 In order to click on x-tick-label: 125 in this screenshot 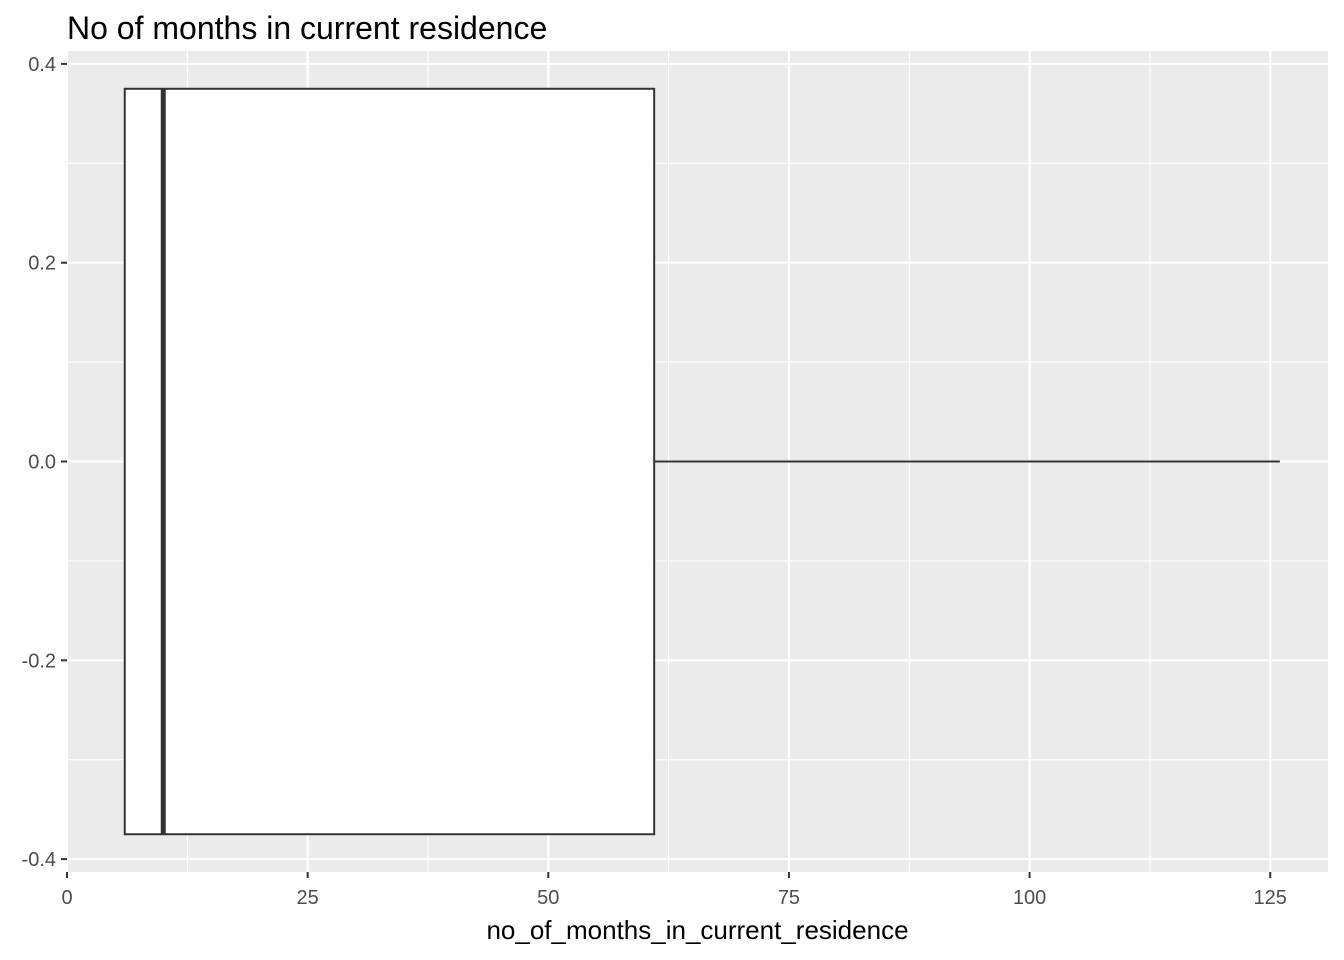, I will do `click(1270, 898)`.